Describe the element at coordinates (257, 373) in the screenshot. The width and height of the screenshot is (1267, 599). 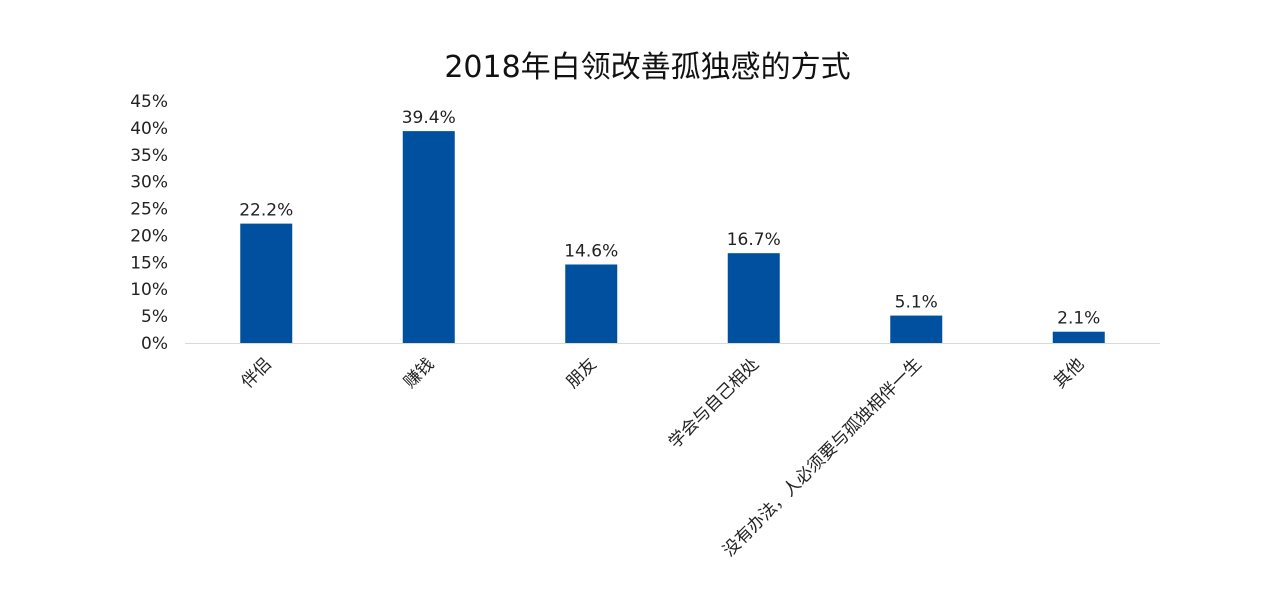
I see `x-tick-label: 伴侣` at that location.